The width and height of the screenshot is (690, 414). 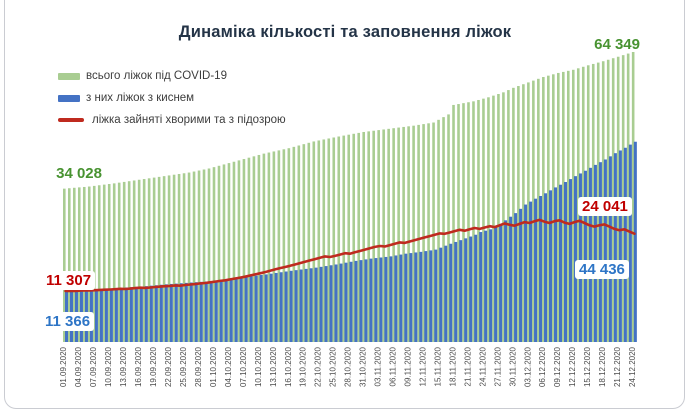 What do you see at coordinates (333, 366) in the screenshot?
I see `x-axis-tick-label: 25.10.2020` at bounding box center [333, 366].